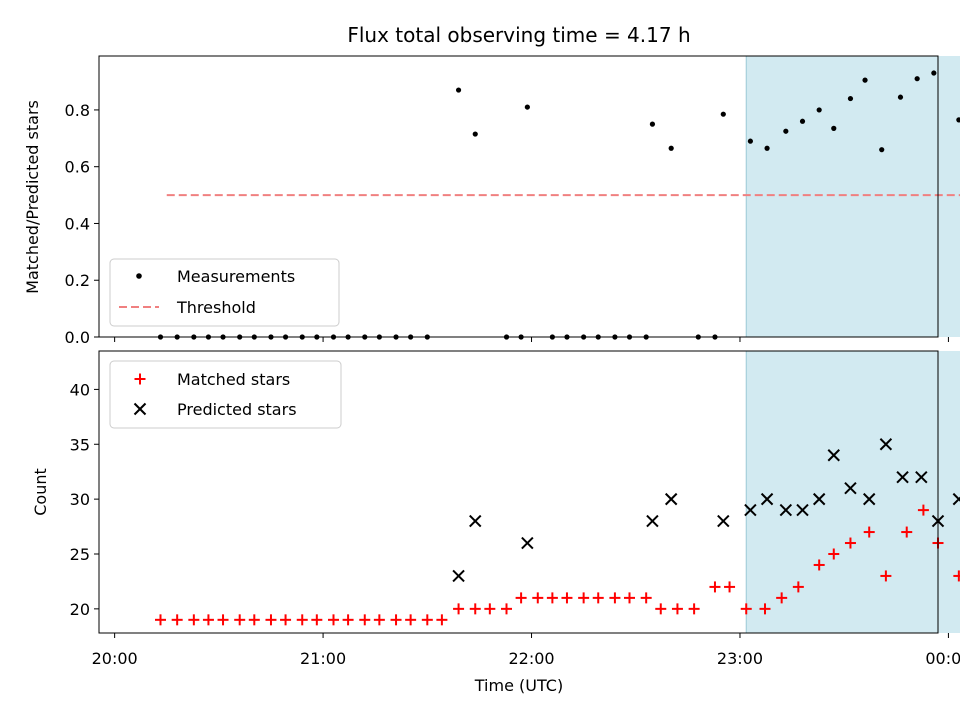 The height and width of the screenshot is (720, 960). What do you see at coordinates (77, 280) in the screenshot?
I see `y-tick-label: 0.2` at bounding box center [77, 280].